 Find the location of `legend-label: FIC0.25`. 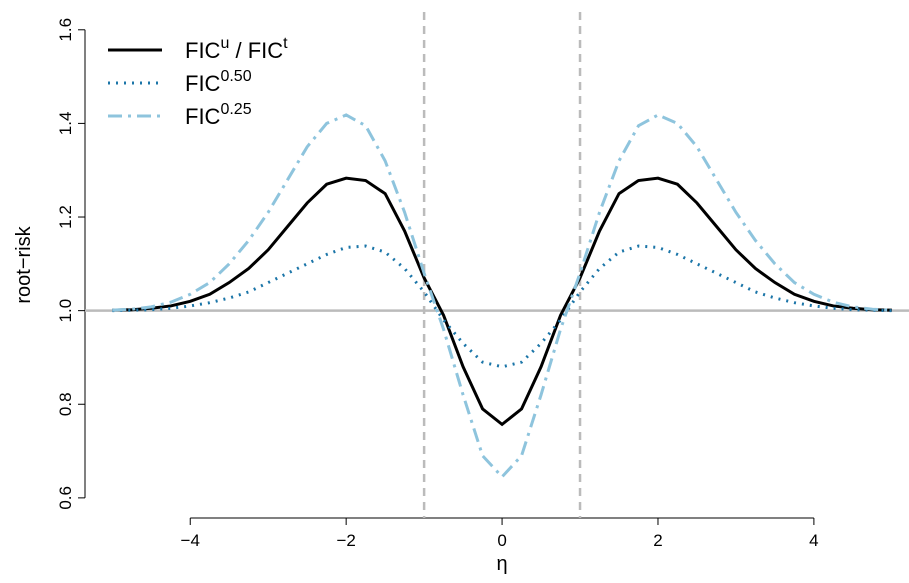

legend-label: FIC0.25 is located at coordinates (218, 115).